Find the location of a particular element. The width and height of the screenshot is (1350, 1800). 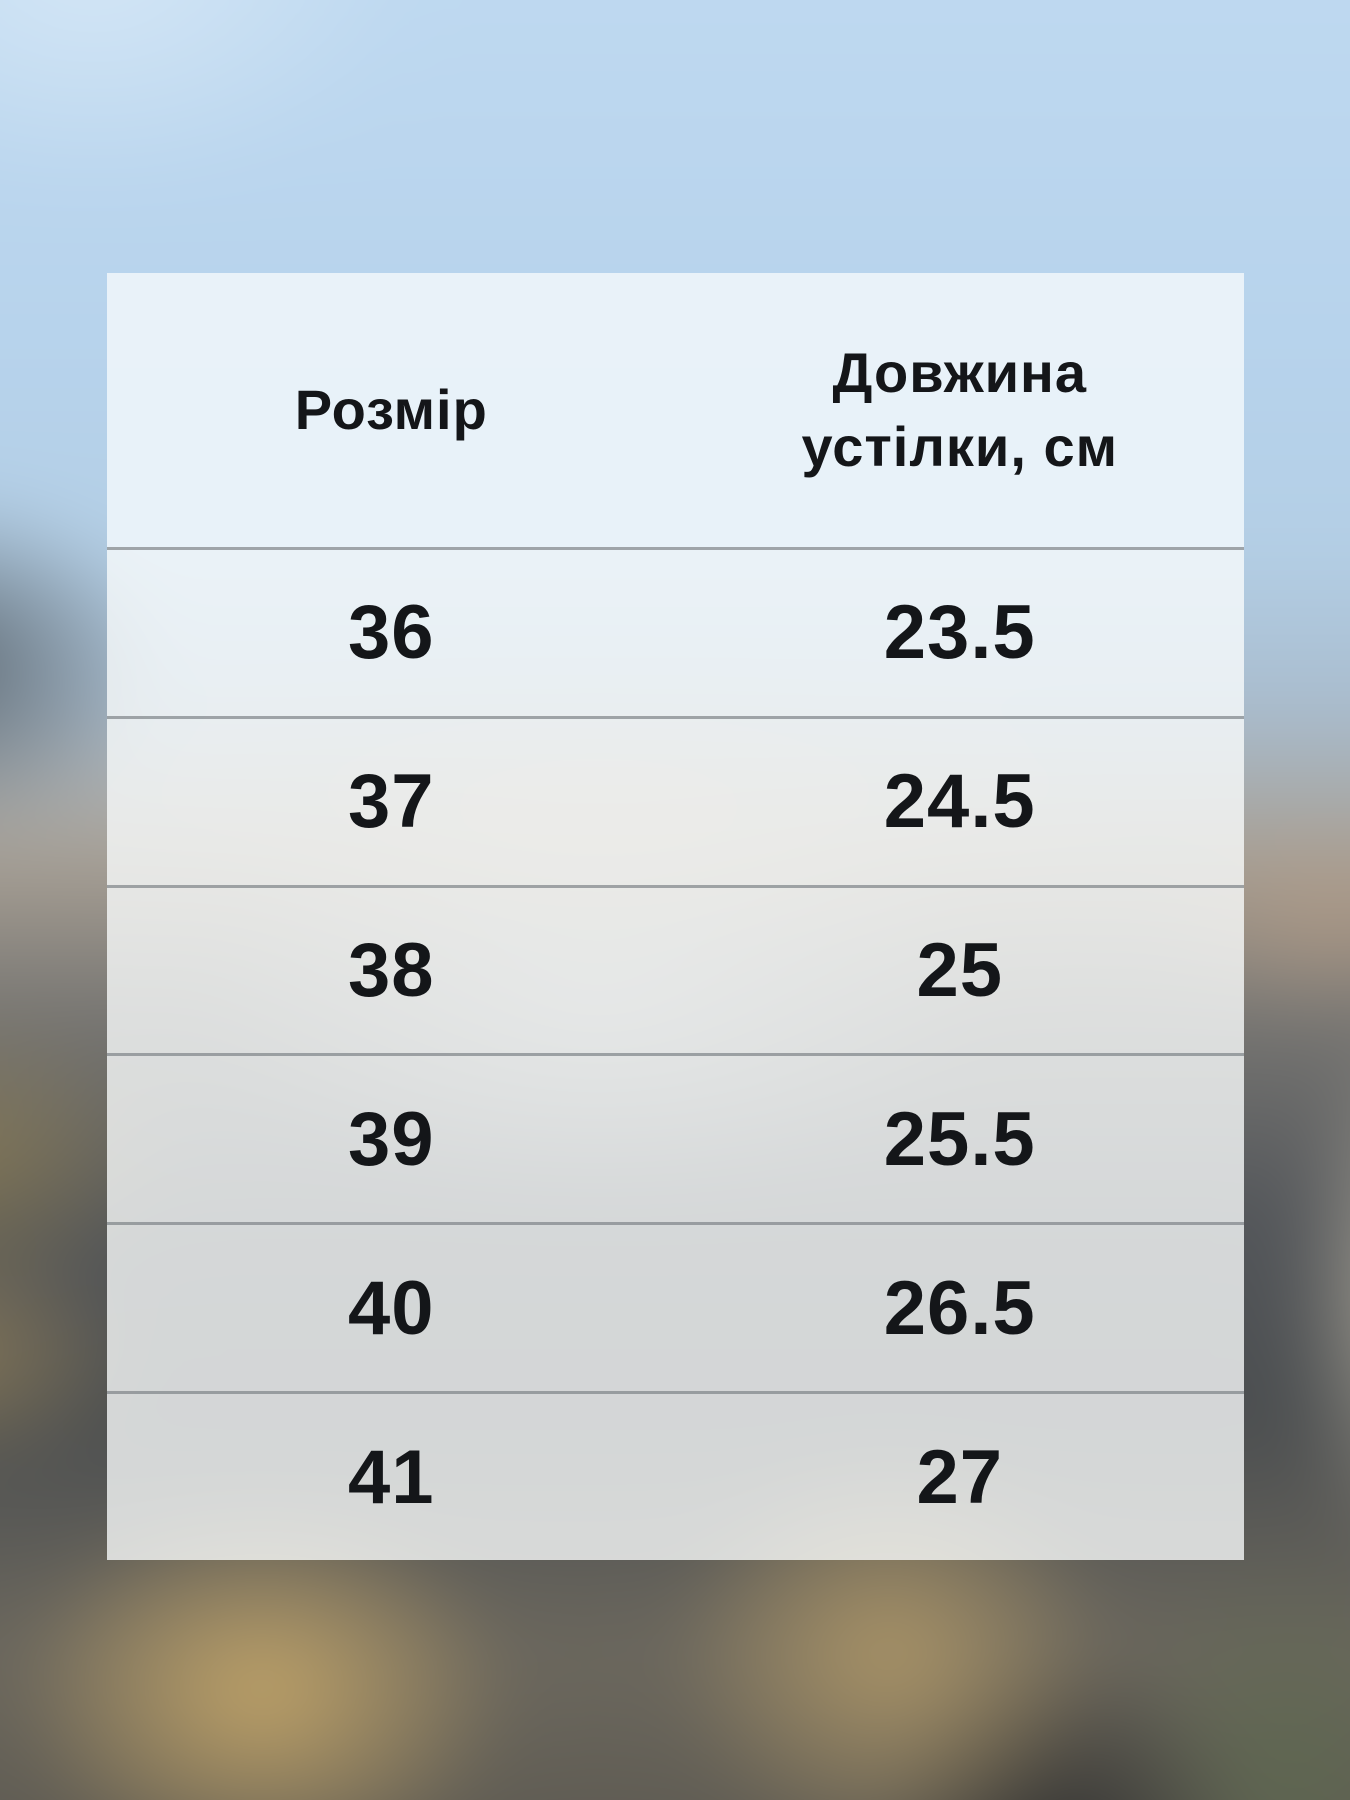

table-row: 37 24.5 is located at coordinates (675, 800).